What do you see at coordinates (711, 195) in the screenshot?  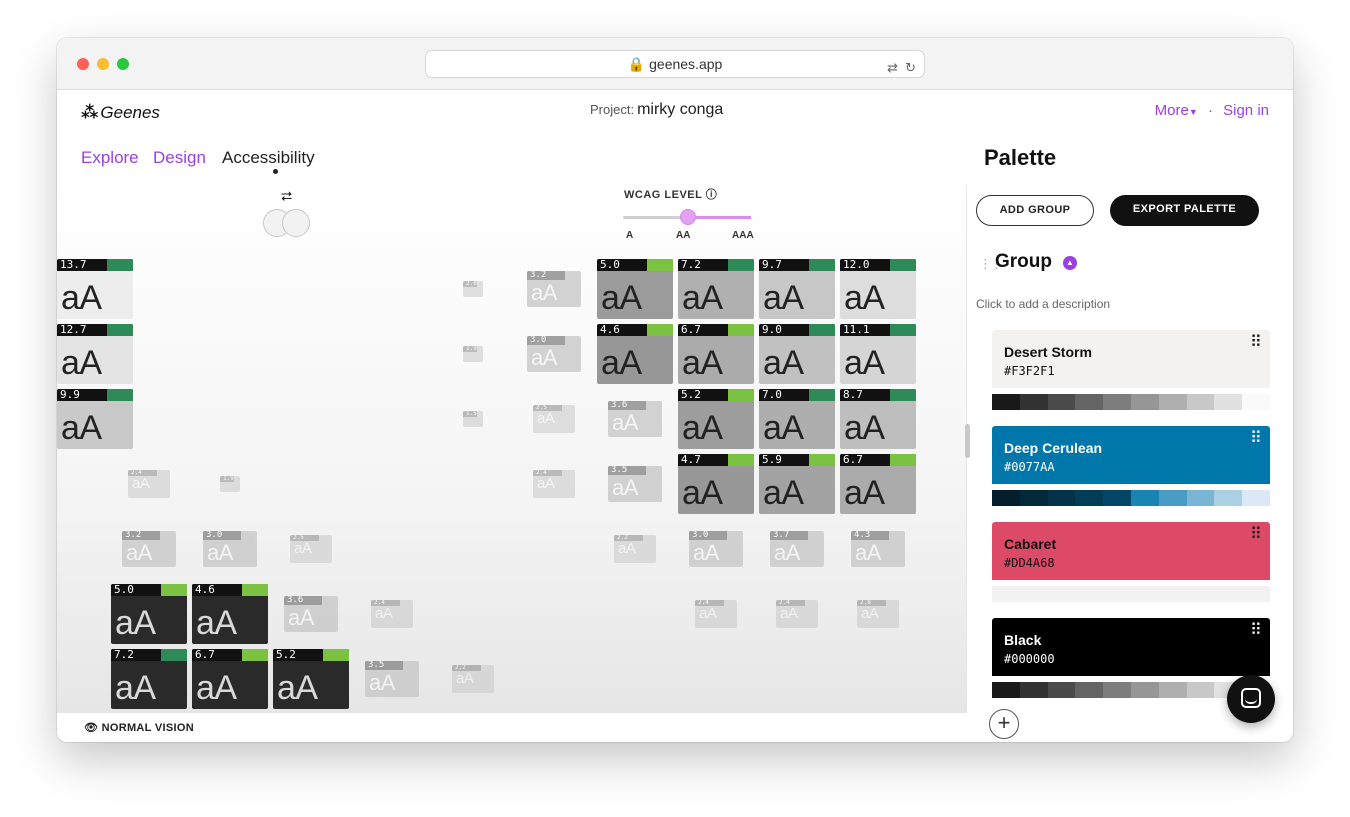 I see `info-icon: ⓘ` at bounding box center [711, 195].